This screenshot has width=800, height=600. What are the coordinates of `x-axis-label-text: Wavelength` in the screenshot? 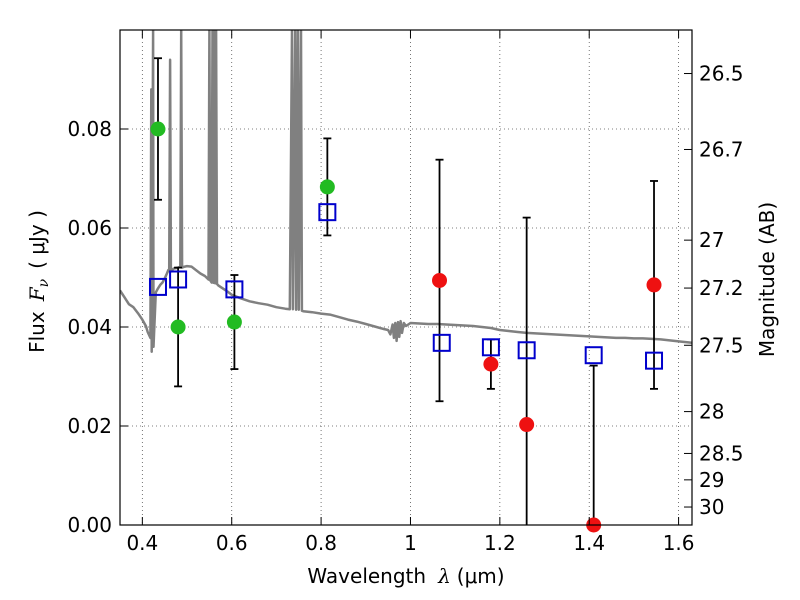 It's located at (366, 576).